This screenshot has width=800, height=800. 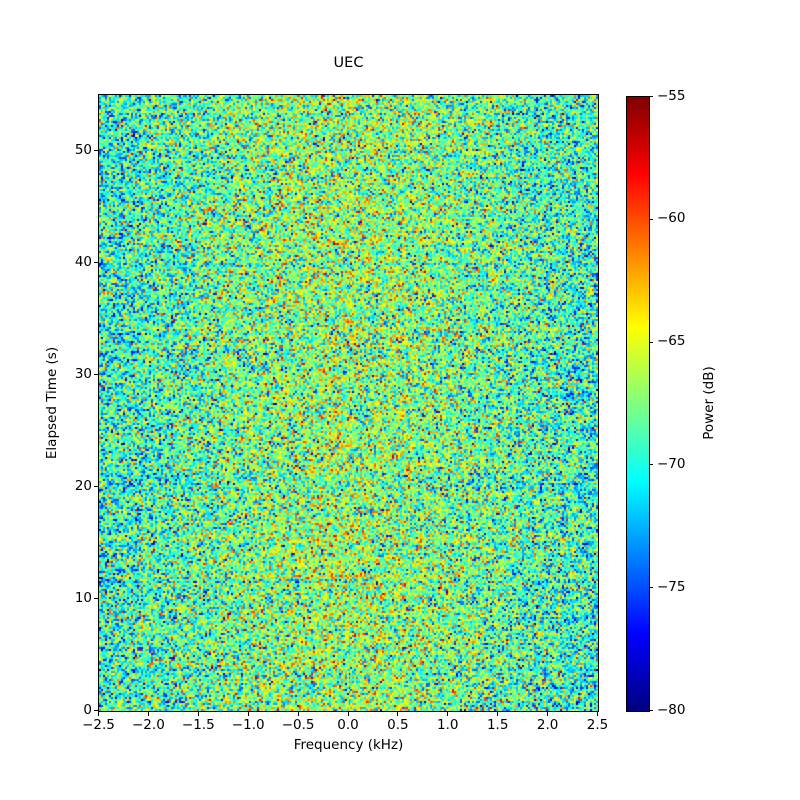 What do you see at coordinates (671, 463) in the screenshot?
I see `colorbar-tick-label: −70` at bounding box center [671, 463].